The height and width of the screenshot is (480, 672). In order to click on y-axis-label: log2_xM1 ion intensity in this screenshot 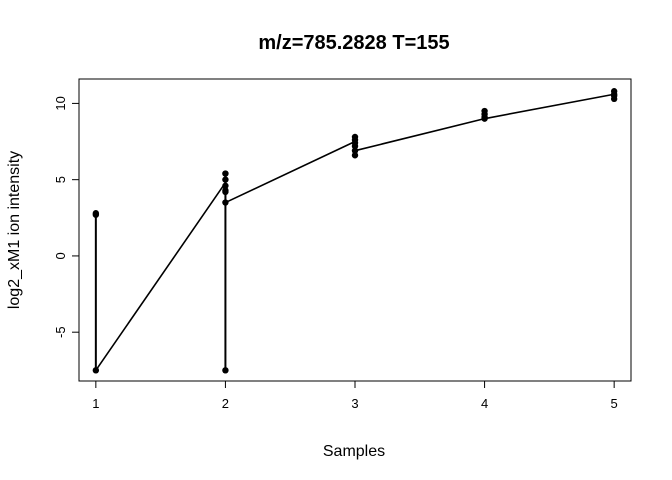, I will do `click(14, 230)`.